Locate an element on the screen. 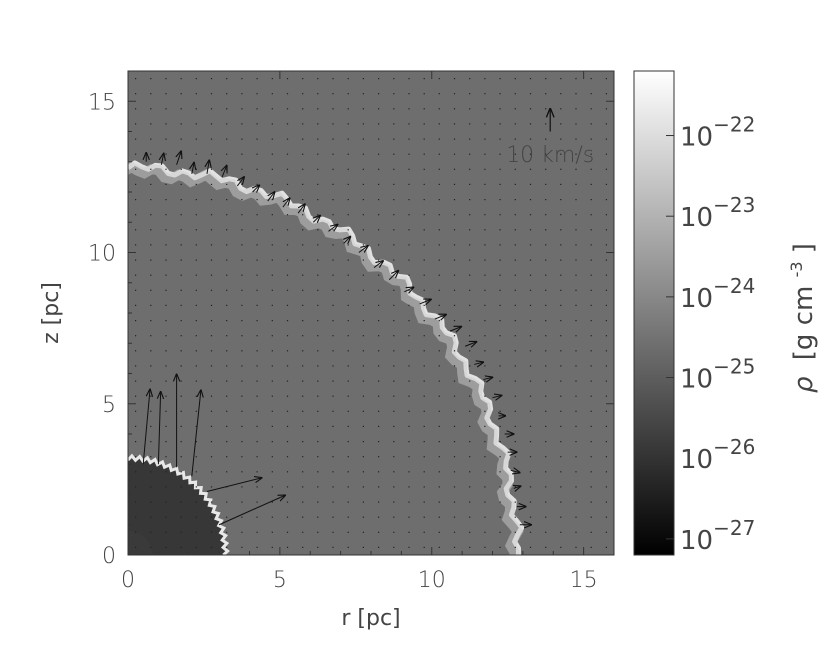 The image size is (830, 650). x-tick-label: 15 is located at coordinates (584, 580).